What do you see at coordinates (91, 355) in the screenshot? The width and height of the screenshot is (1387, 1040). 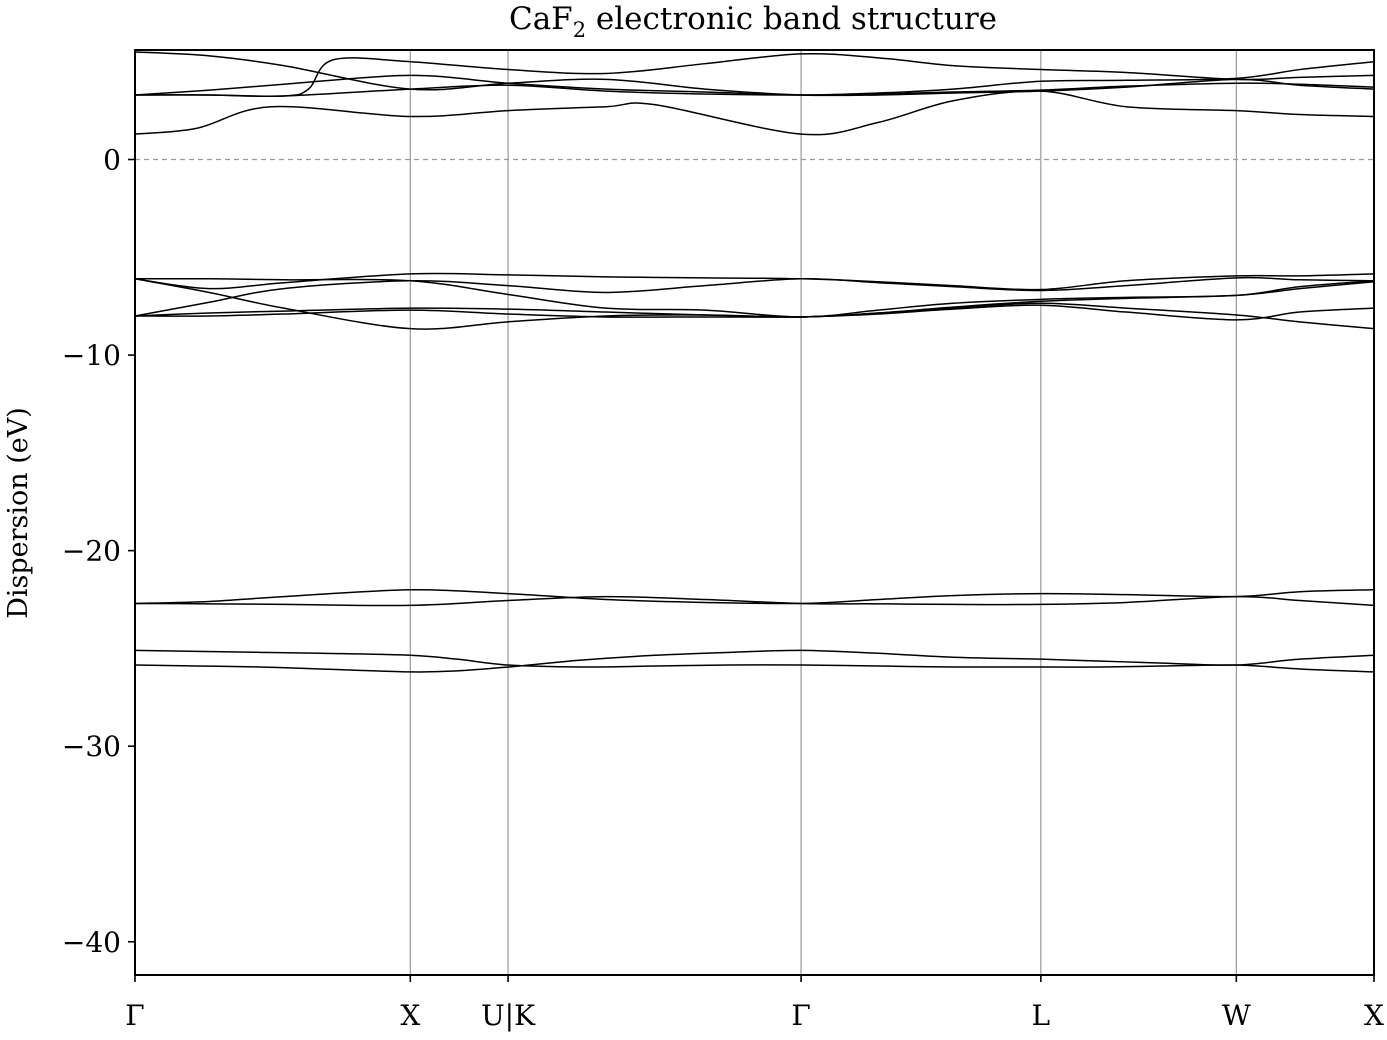 I see `y-tick-label-1: −10` at bounding box center [91, 355].